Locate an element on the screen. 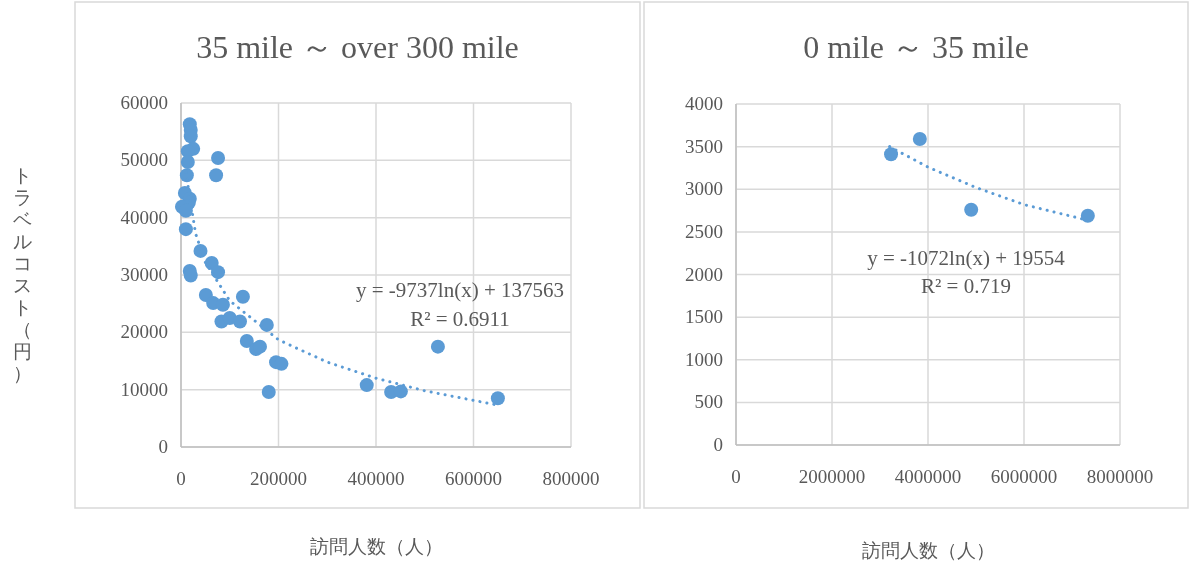 The width and height of the screenshot is (1190, 567). y-tick-label: 30000 is located at coordinates (144, 274).